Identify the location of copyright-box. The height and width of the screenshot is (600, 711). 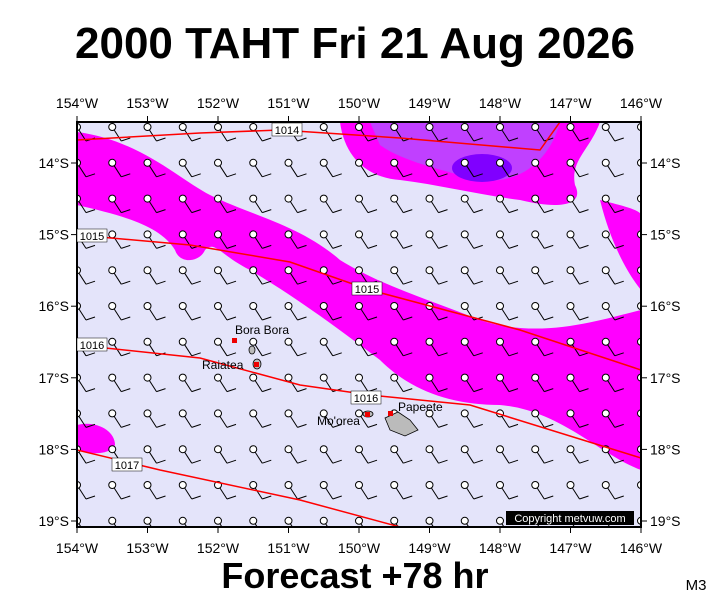
(570, 518).